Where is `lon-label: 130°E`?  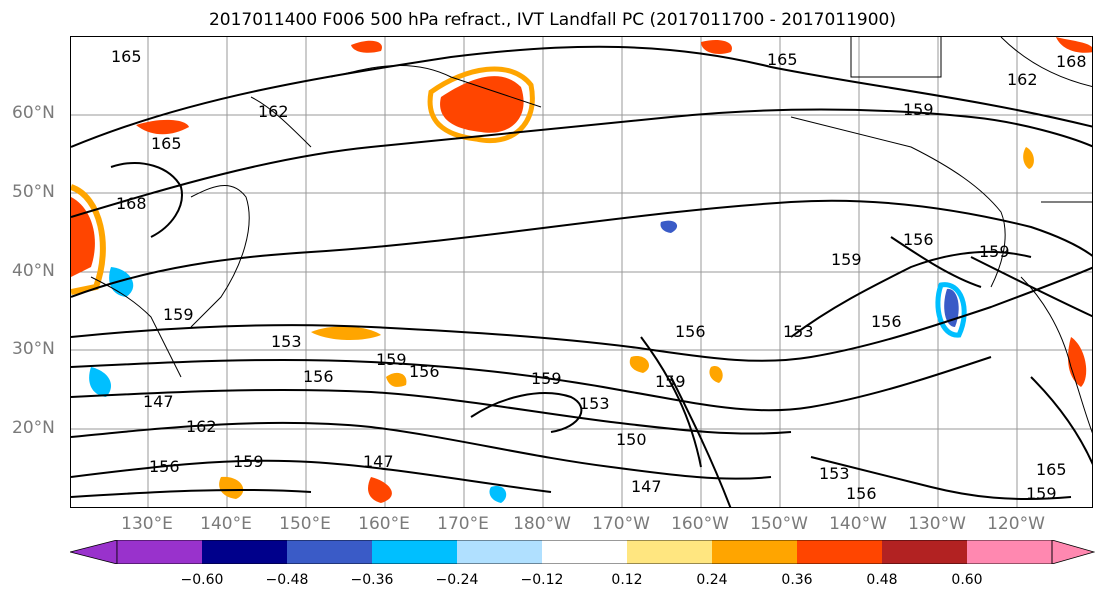 lon-label: 130°E is located at coordinates (147, 524).